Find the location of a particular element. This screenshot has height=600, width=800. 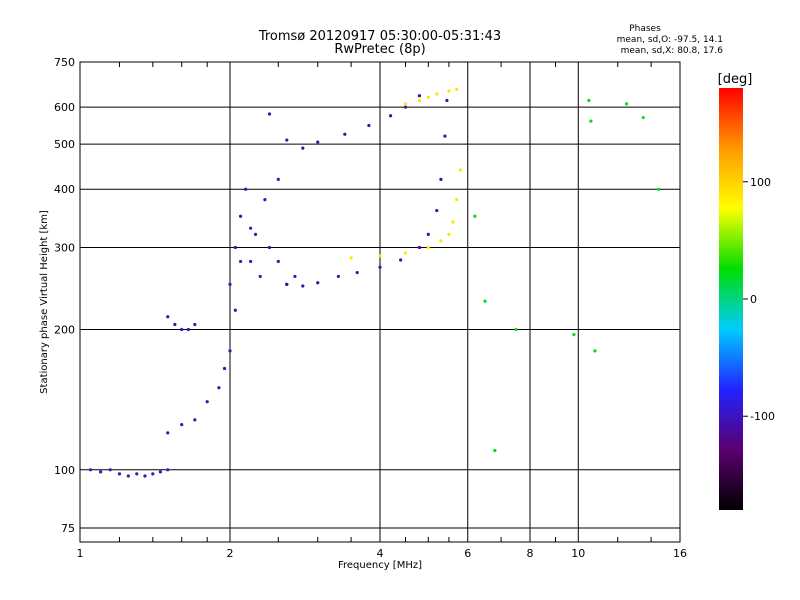

colorbar-tick-label: -100 is located at coordinates (762, 416).